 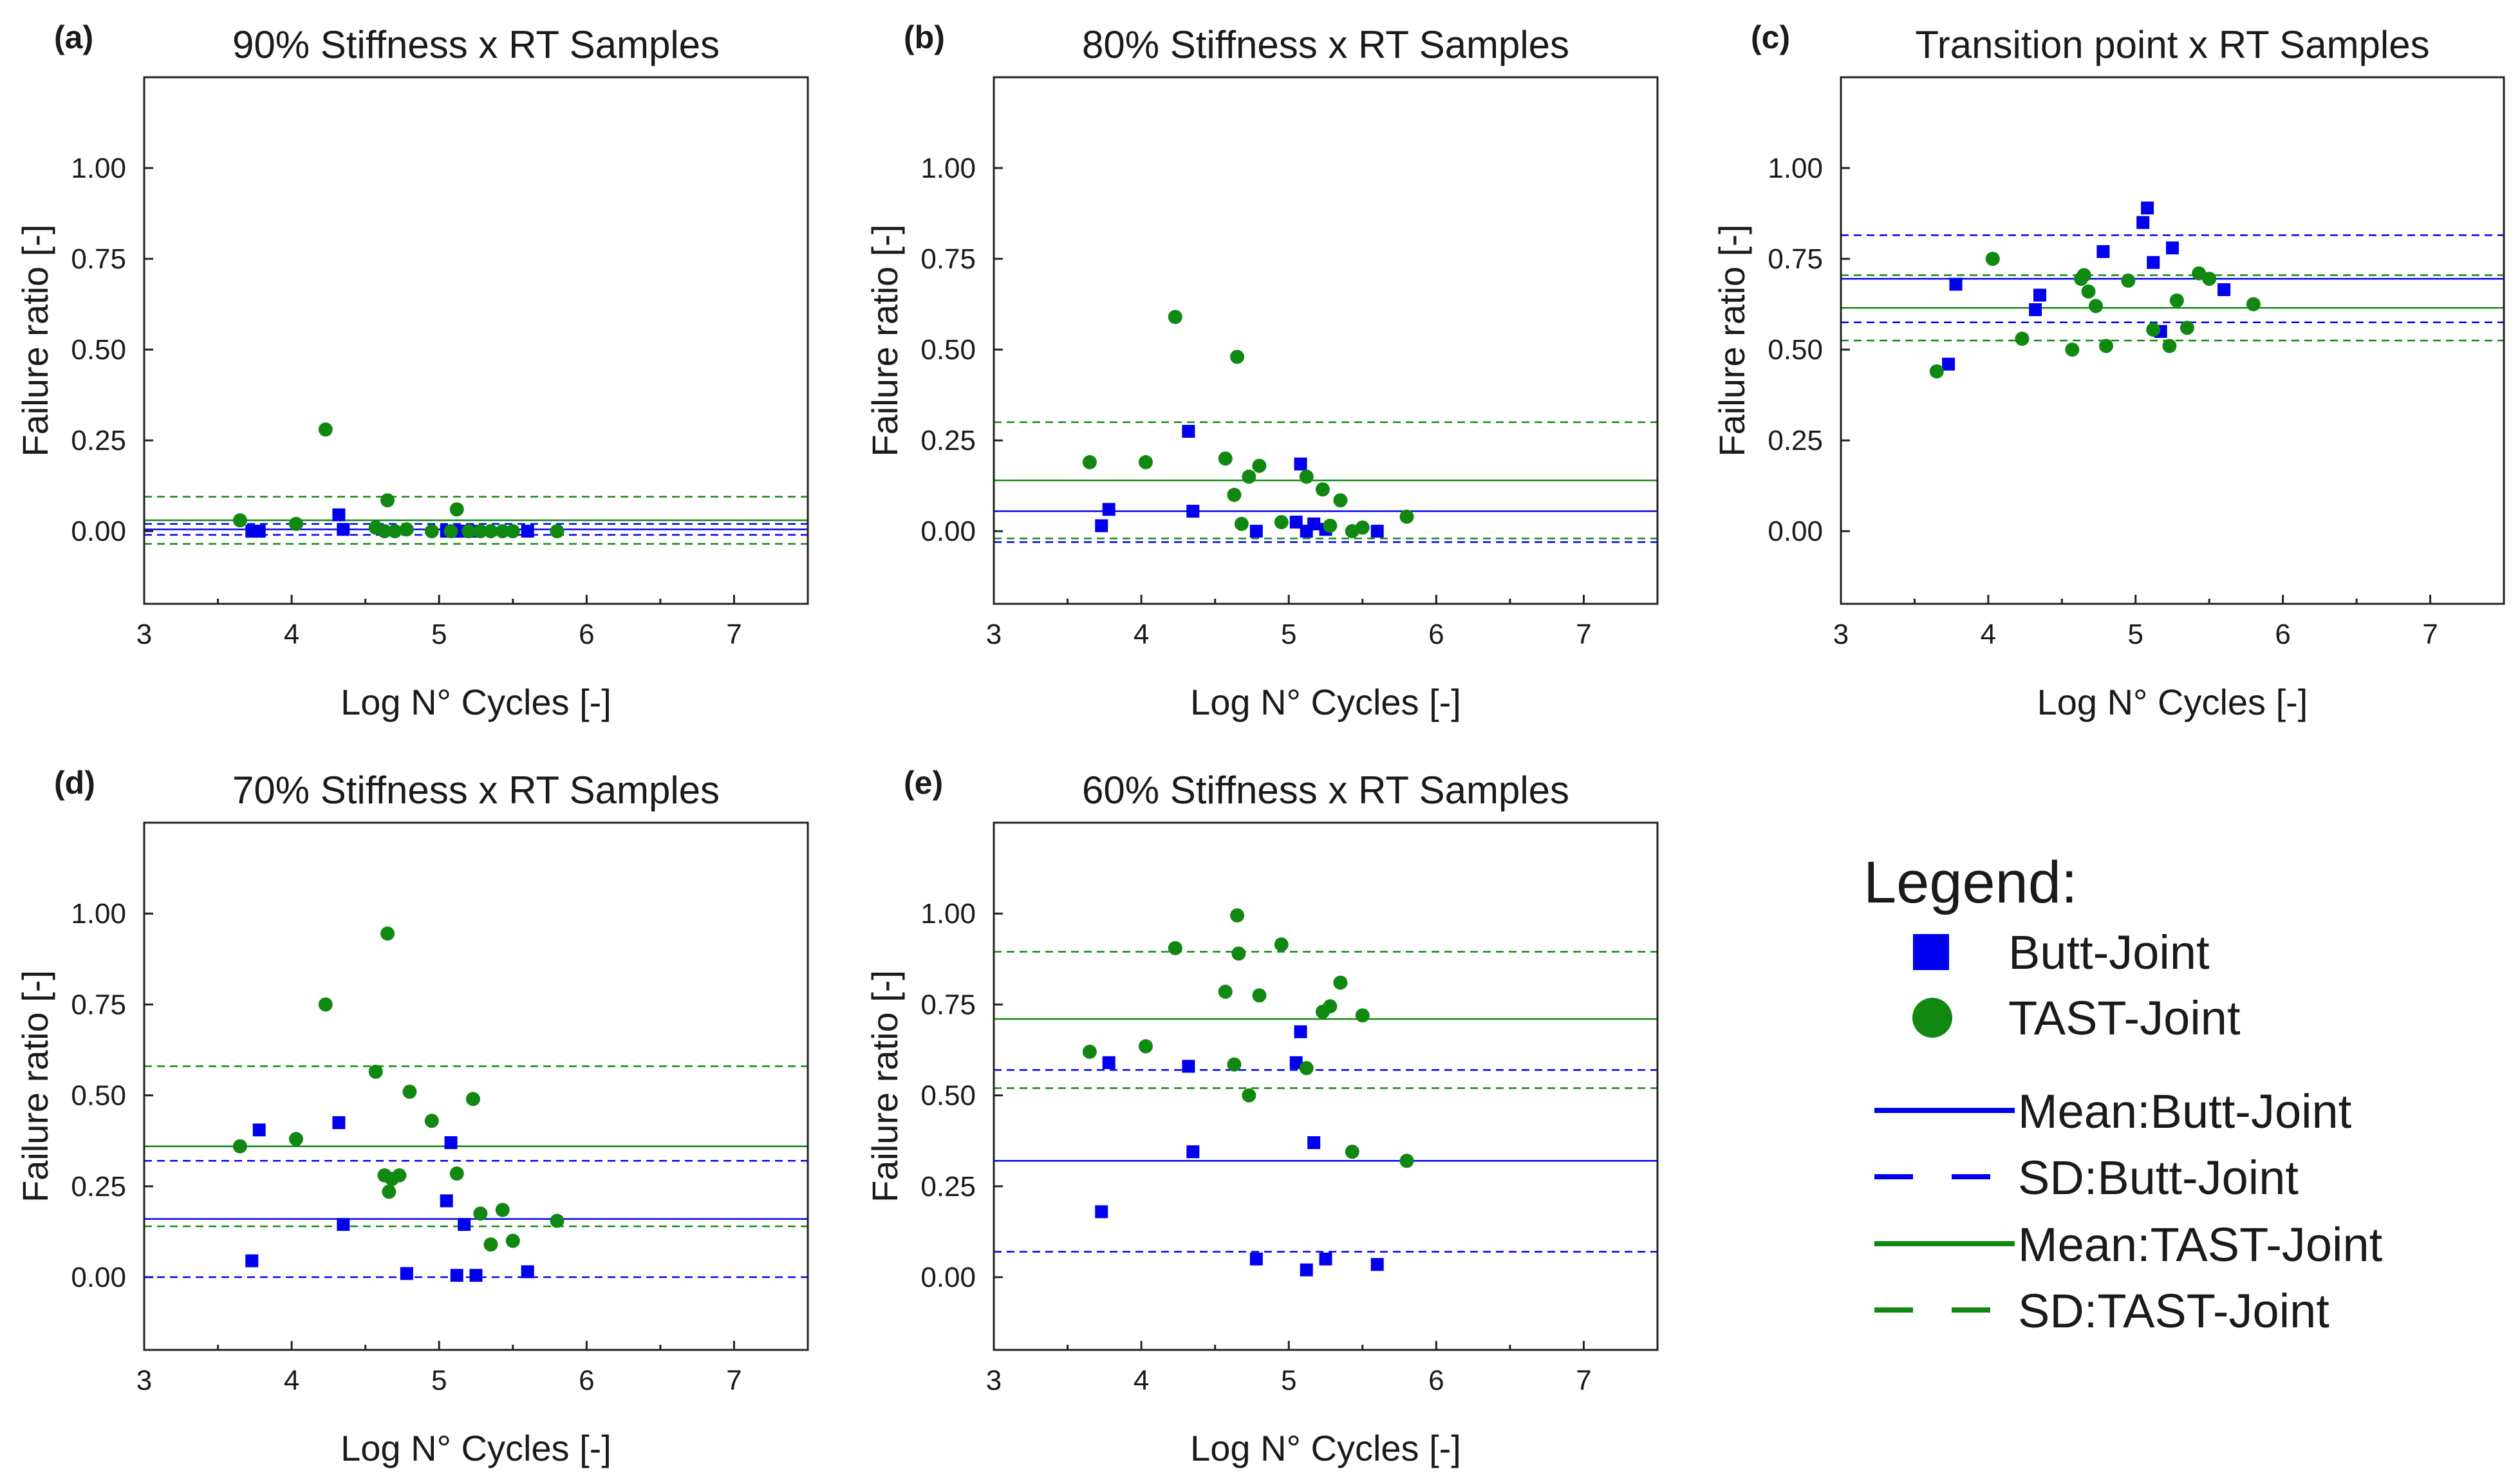 What do you see at coordinates (476, 45) in the screenshot?
I see `chart-title: 90% Stiffness x RT Samples` at bounding box center [476, 45].